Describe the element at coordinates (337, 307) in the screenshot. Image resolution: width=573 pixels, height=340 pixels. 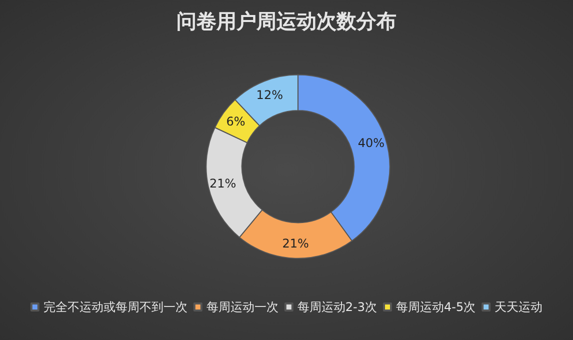
I see `legend-label: 每周运动2-3次` at that location.